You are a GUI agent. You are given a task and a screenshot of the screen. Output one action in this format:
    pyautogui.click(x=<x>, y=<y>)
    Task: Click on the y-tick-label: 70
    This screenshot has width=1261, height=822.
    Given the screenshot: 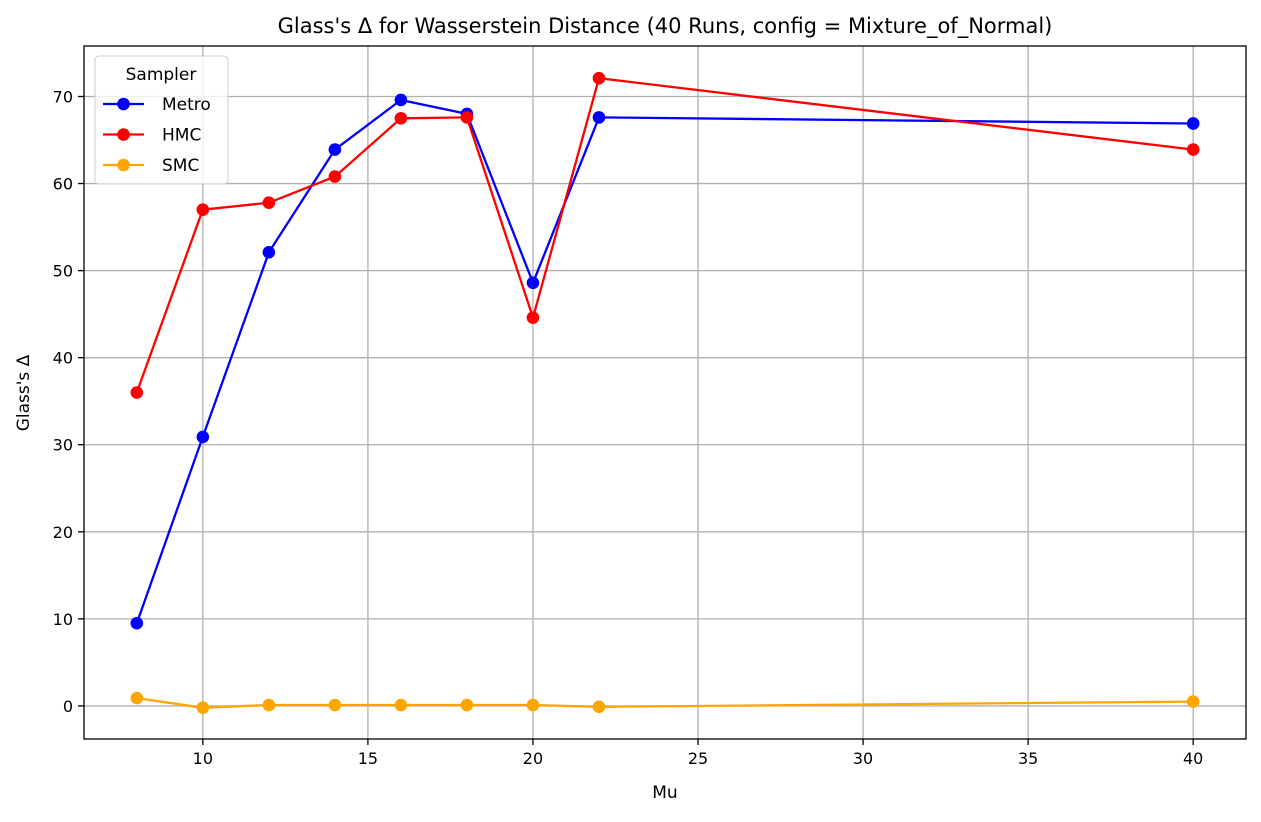 What is the action you would take?
    pyautogui.click(x=63, y=96)
    